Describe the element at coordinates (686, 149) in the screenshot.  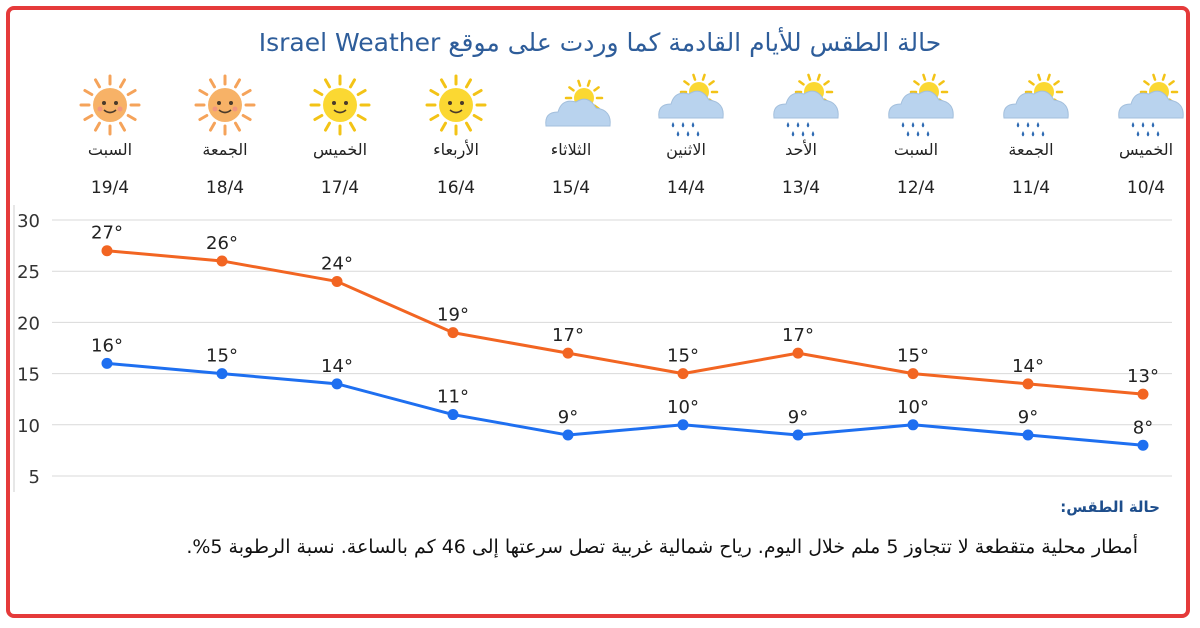
I see `day-name: الاثنين` at that location.